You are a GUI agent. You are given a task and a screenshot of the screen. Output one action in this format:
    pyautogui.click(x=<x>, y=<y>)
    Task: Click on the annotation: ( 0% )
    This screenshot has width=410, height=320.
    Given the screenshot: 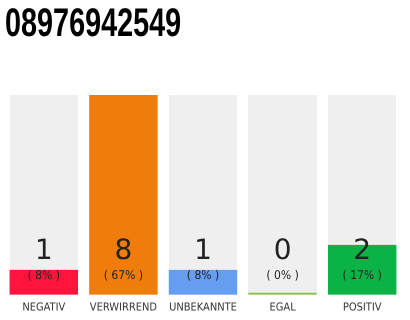 What is the action you would take?
    pyautogui.click(x=282, y=275)
    